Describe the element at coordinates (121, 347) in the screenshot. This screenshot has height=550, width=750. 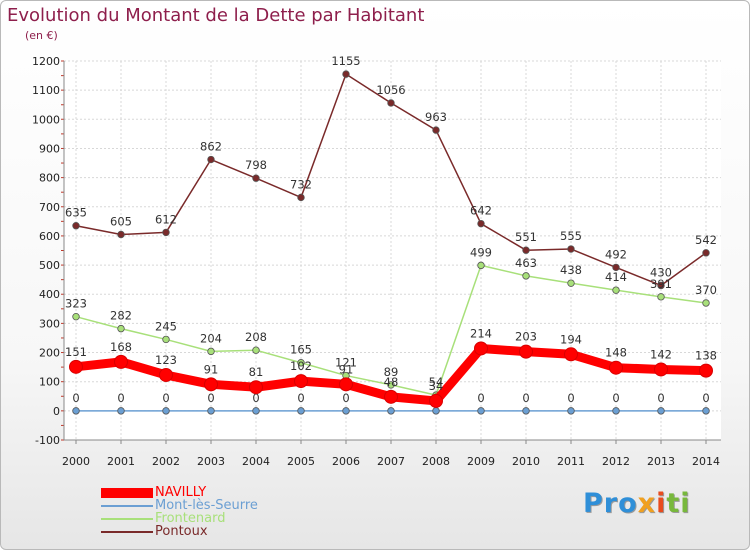
I see `data-label: 168` at that location.